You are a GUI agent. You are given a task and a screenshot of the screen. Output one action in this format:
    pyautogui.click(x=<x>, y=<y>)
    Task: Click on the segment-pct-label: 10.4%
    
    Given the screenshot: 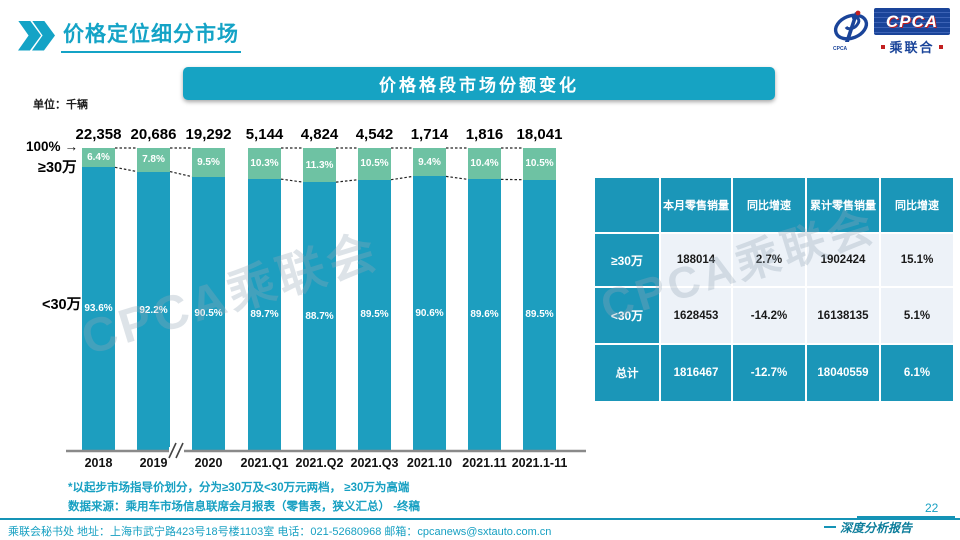 What is the action you would take?
    pyautogui.click(x=484, y=164)
    